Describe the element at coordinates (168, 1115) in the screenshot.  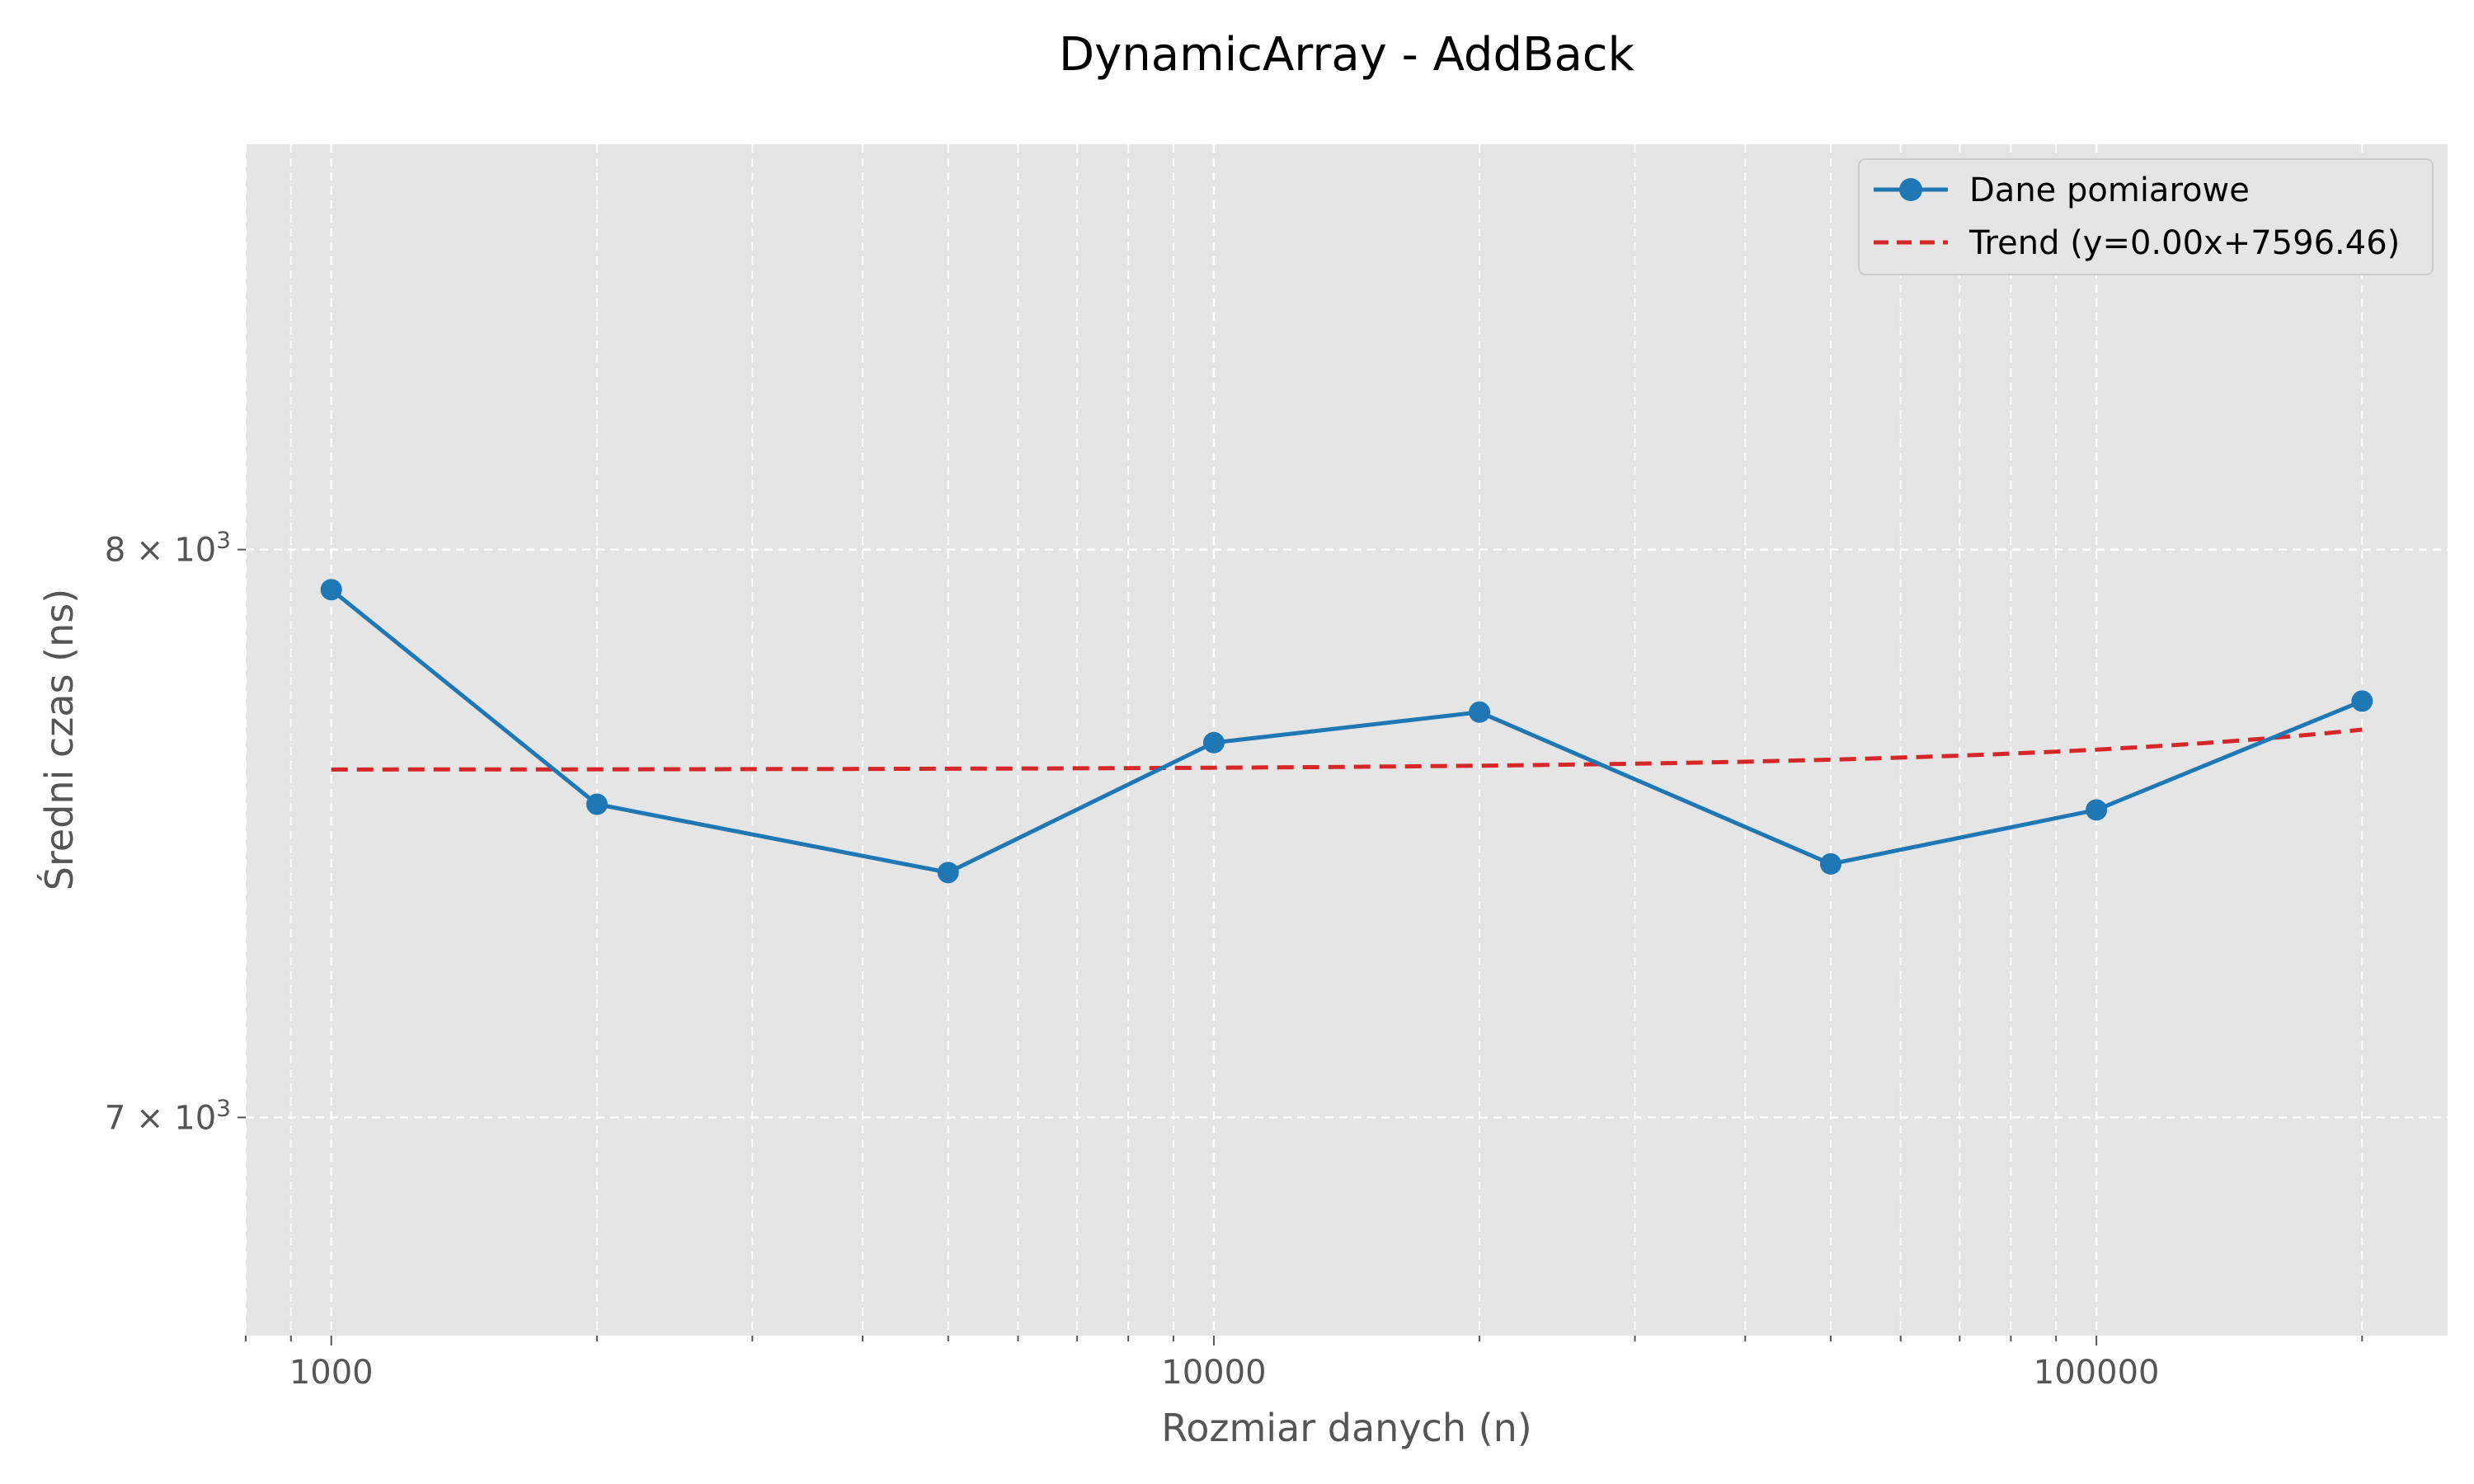
I see `y-tick-label: 7 × 103` at that location.